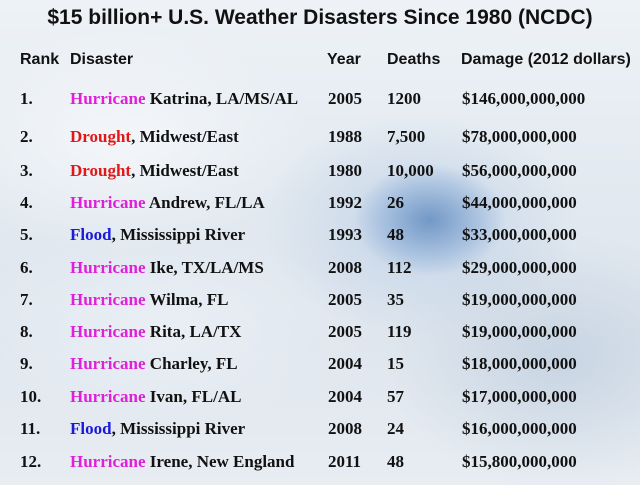  I want to click on disaster-cell: Hurricane Irene, New England, so click(182, 462).